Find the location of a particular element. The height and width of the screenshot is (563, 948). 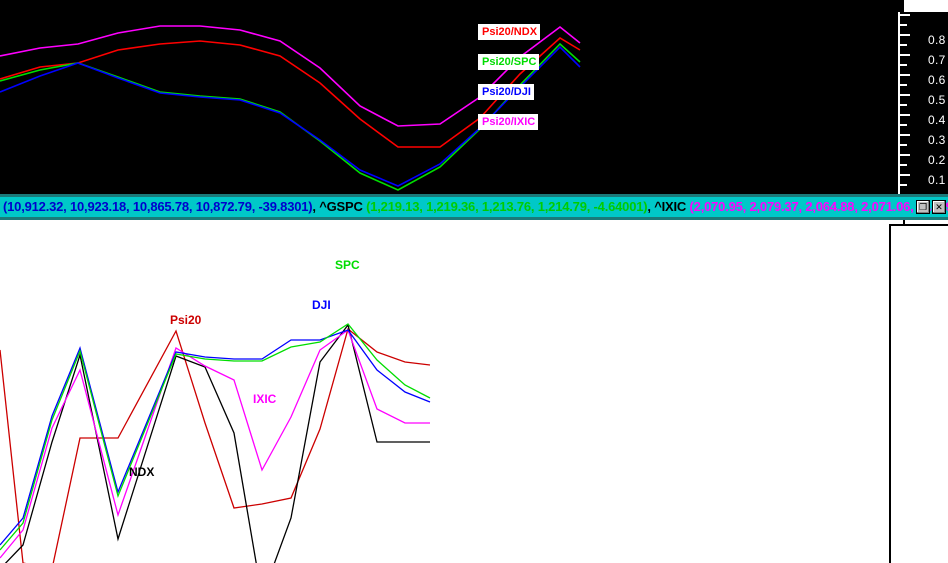

series-line-psi20-ixic is located at coordinates (290, 76).